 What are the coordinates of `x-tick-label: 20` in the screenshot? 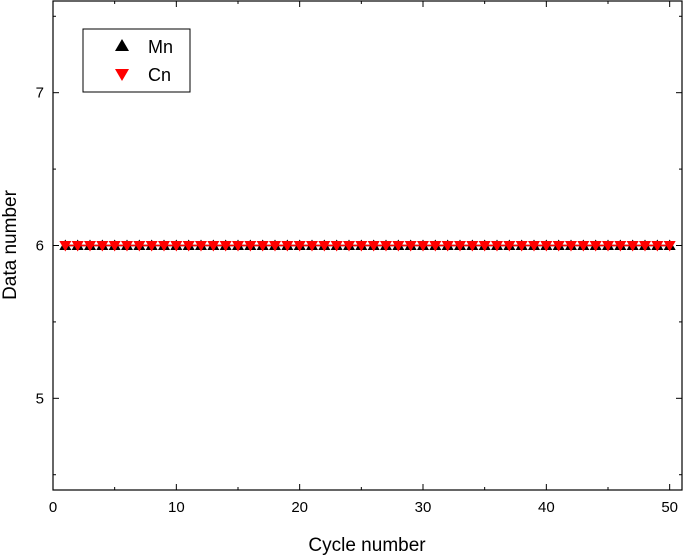 It's located at (299, 507).